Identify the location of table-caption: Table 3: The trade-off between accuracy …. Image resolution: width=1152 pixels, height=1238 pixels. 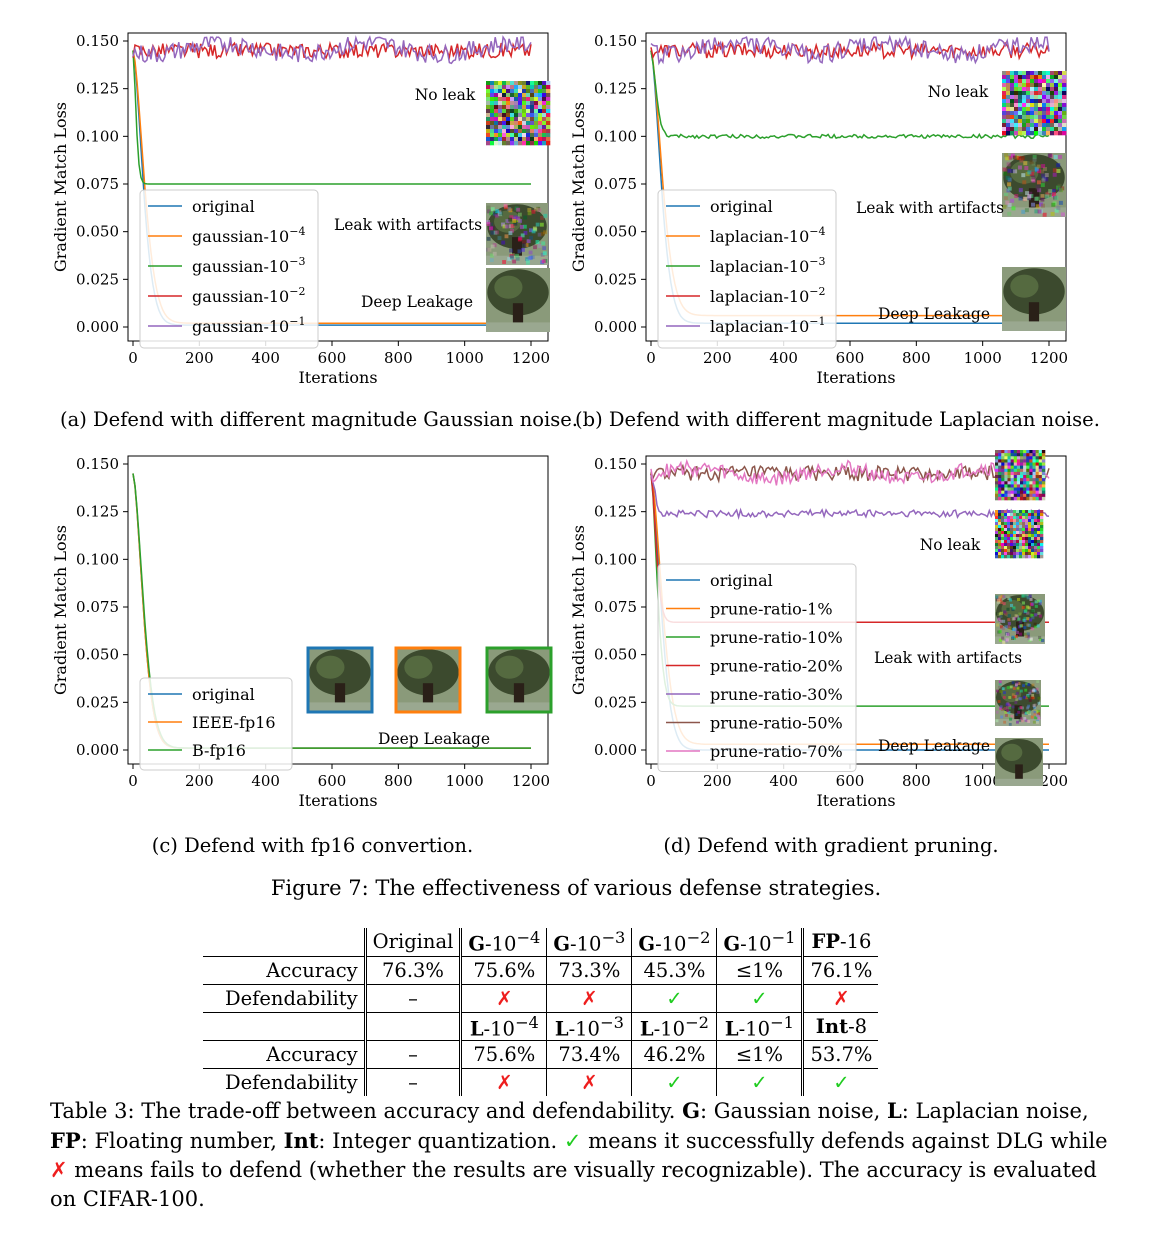
(579, 1154).